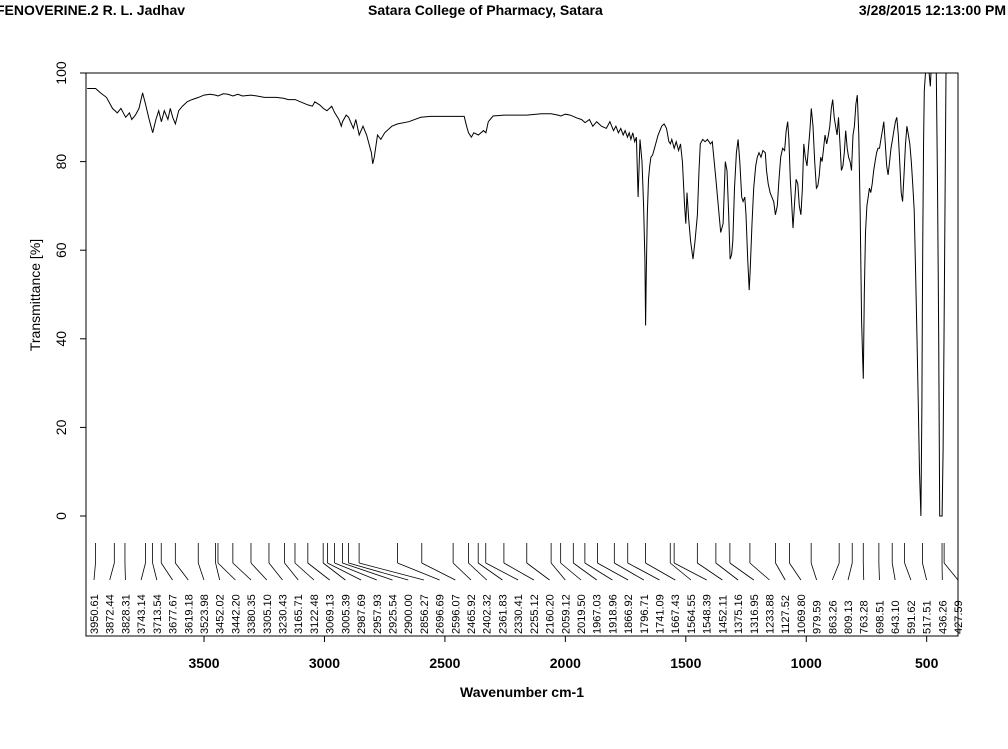 Image resolution: width=1008 pixels, height=749 pixels. I want to click on y-tick-label: 0, so click(61, 516).